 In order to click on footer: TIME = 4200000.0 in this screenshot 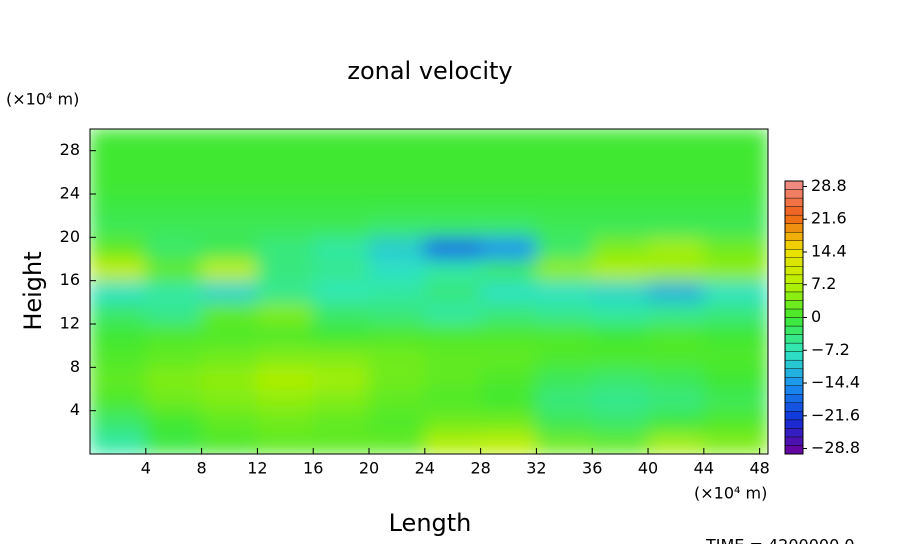, I will do `click(780, 540)`.